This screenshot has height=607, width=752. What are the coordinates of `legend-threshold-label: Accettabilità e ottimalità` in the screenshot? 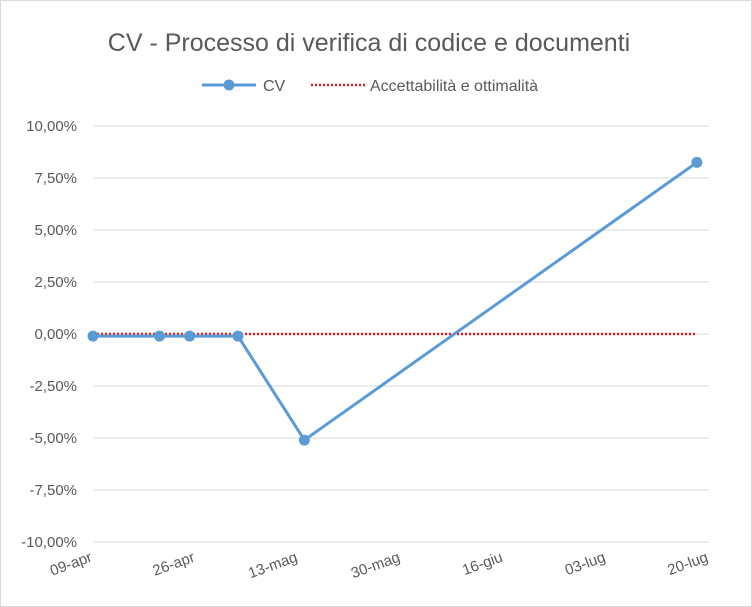 It's located at (454, 86).